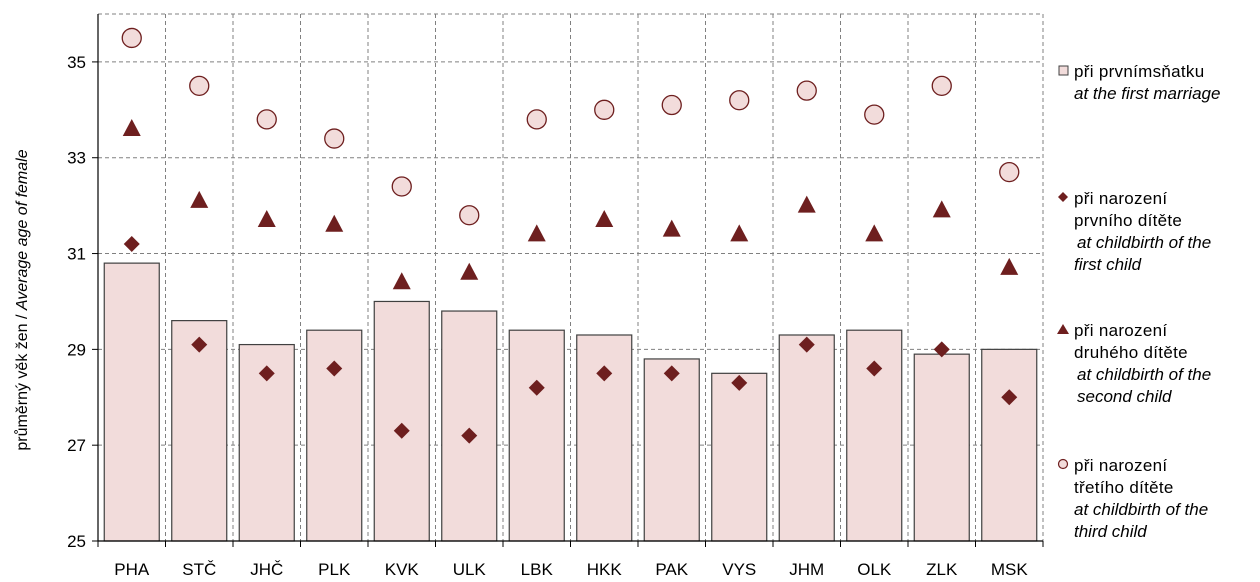 This screenshot has height=582, width=1260. What do you see at coordinates (605, 569) in the screenshot?
I see `x-tick-label: HKK` at bounding box center [605, 569].